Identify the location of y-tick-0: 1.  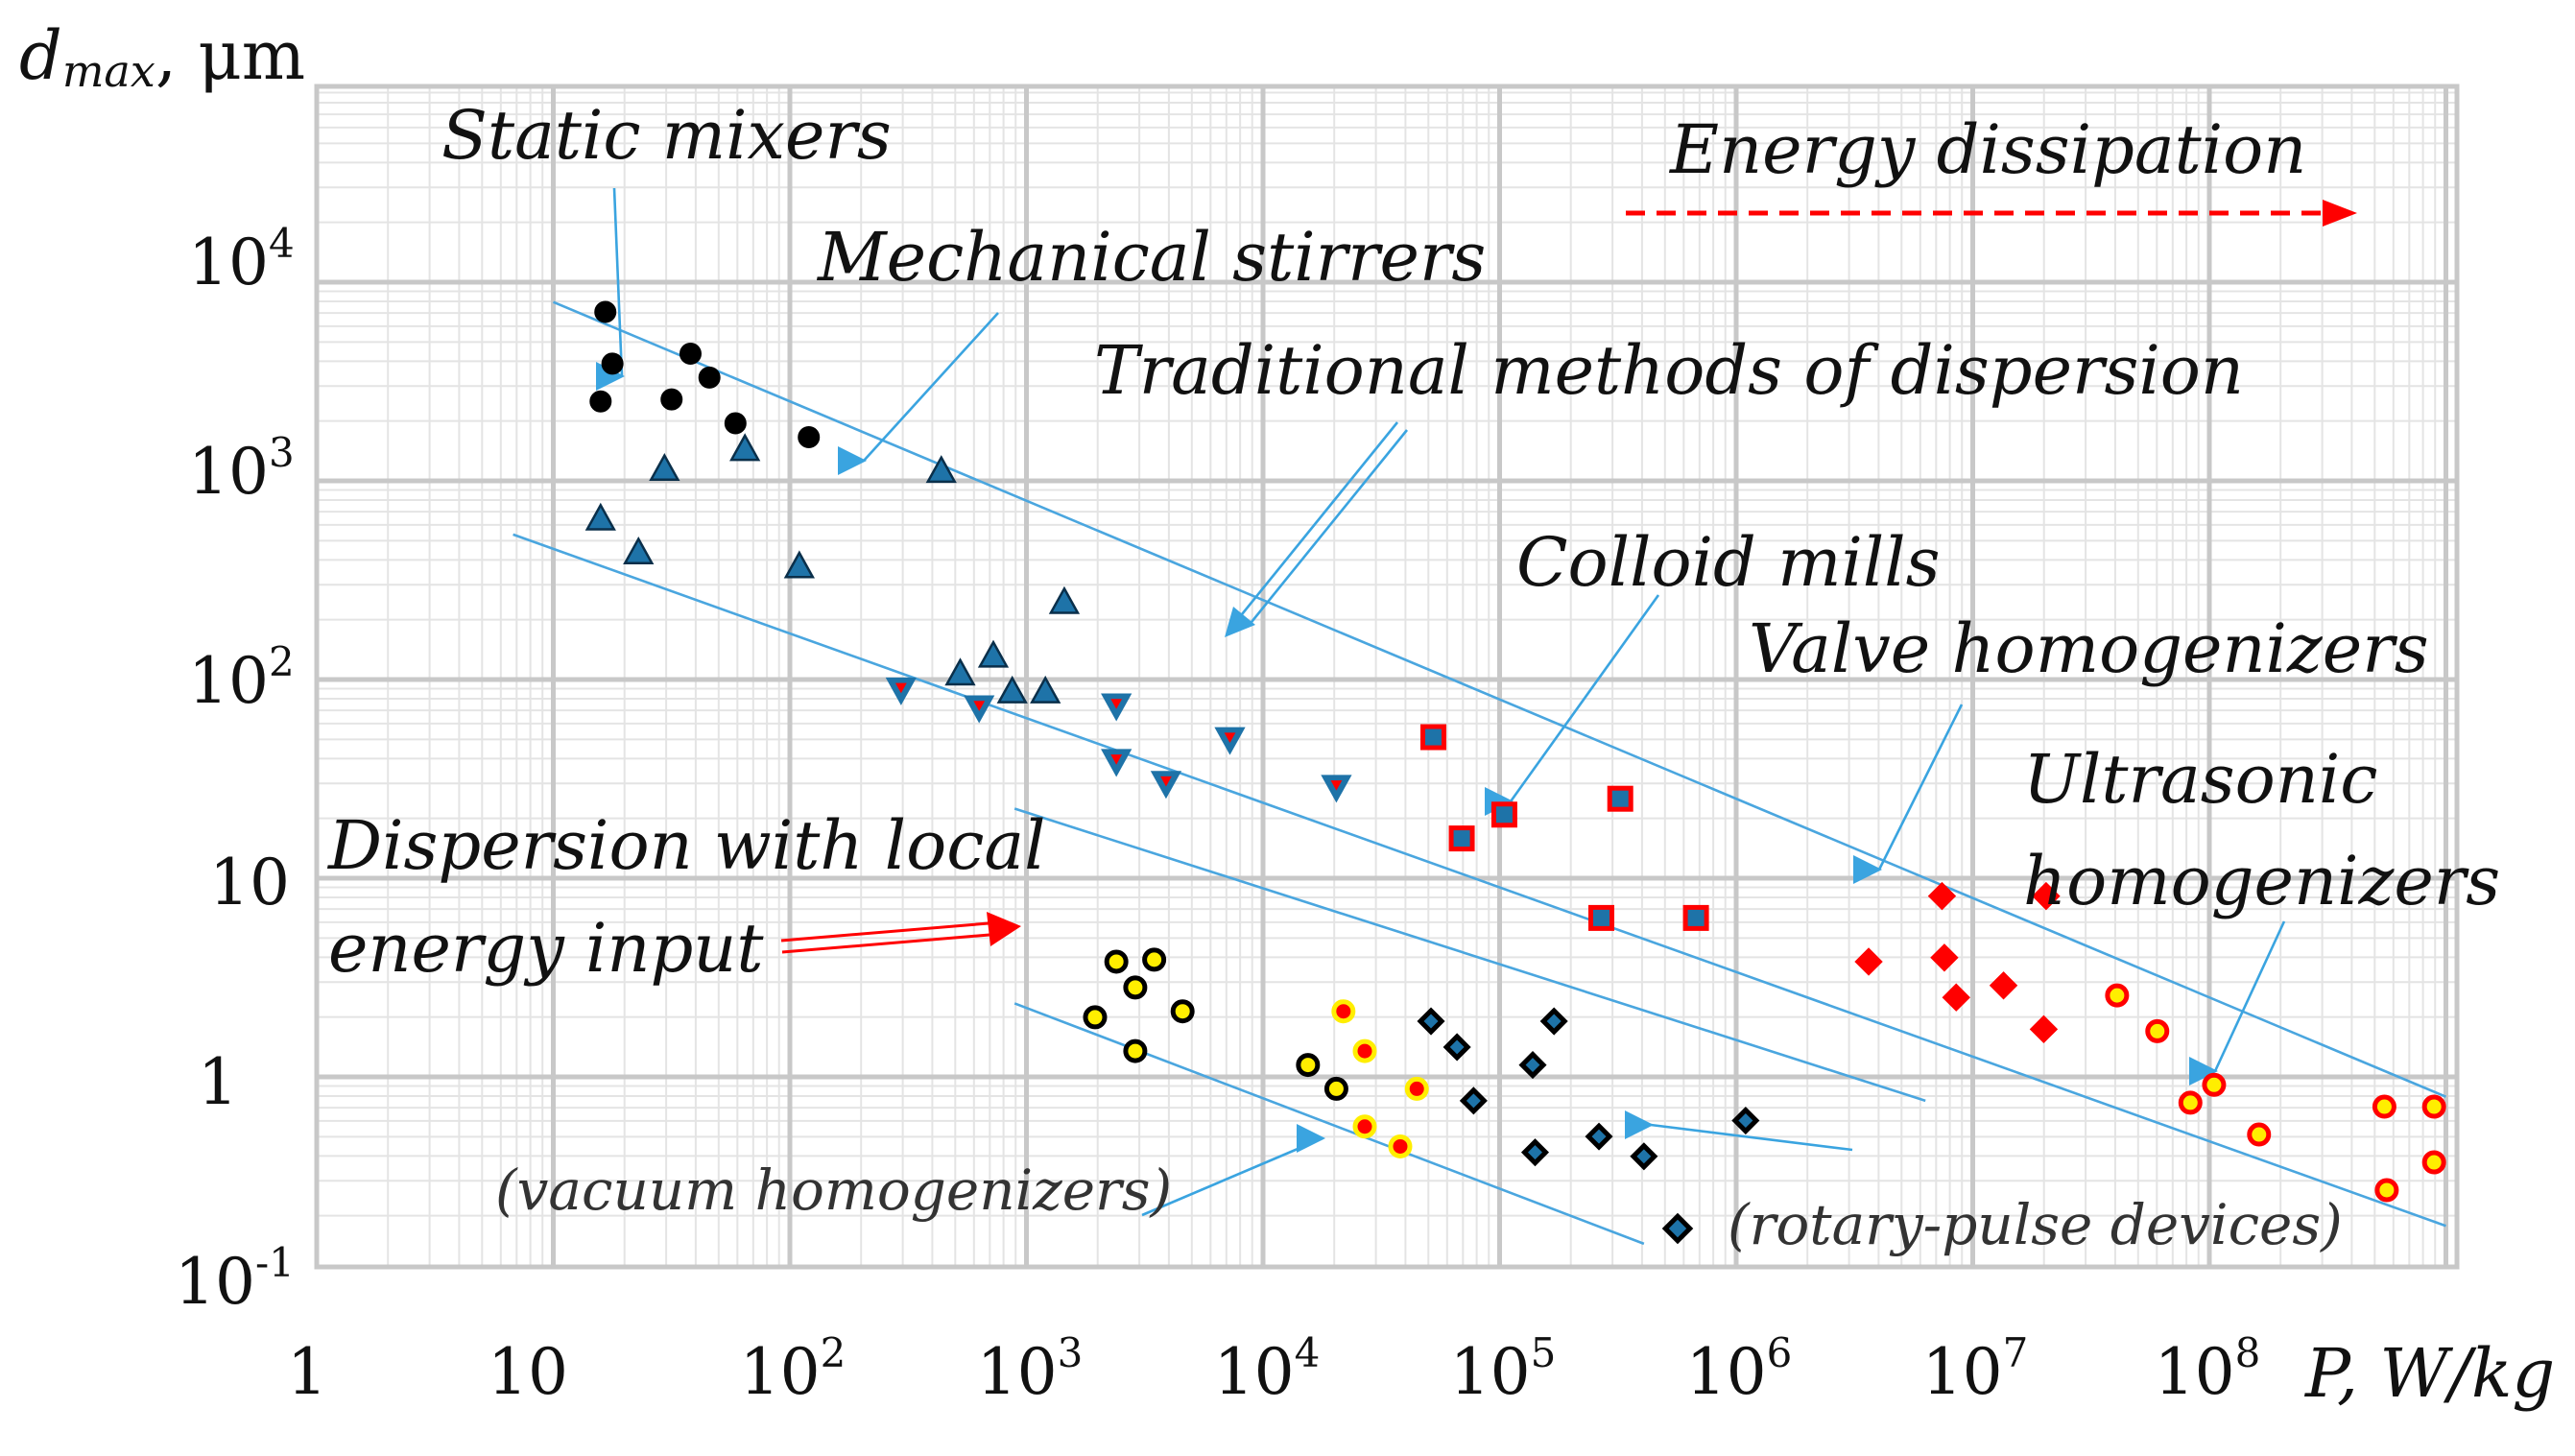
(218, 1082).